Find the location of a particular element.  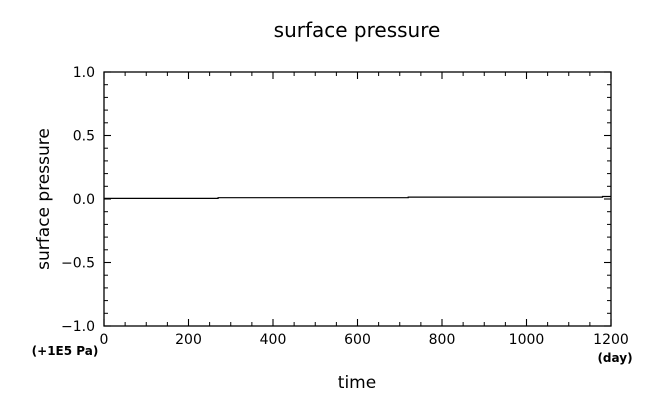

x-tick-label: 1200 is located at coordinates (611, 340).